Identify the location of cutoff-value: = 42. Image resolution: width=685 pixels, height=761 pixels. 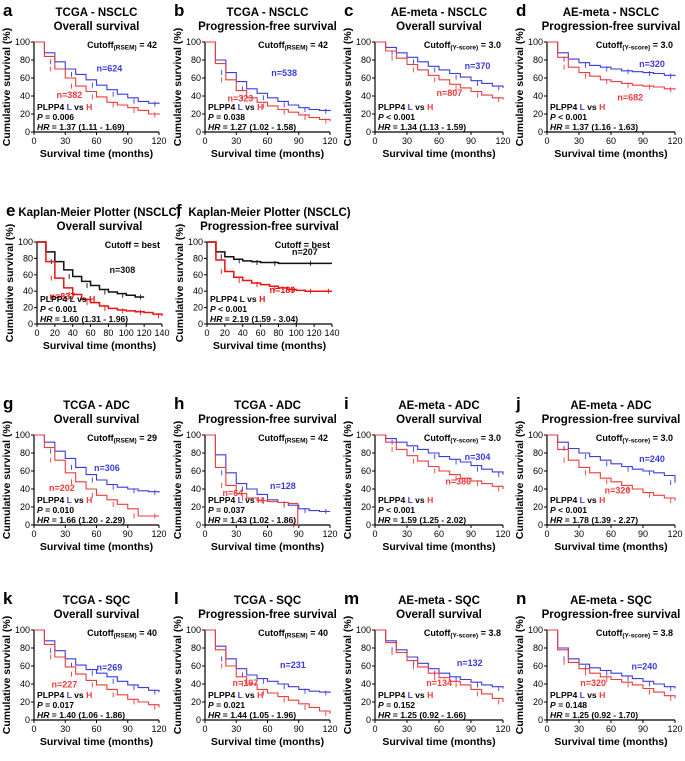
(318, 438).